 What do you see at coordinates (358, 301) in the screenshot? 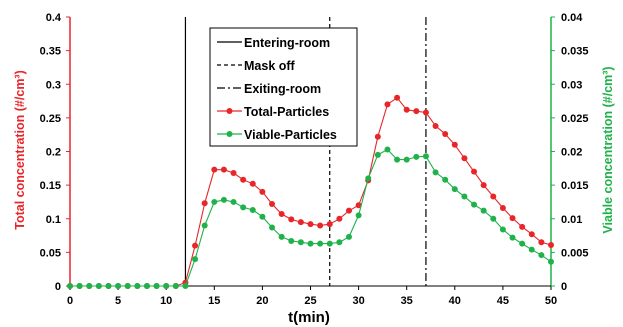
I see `x-tick-label: 30` at bounding box center [358, 301].